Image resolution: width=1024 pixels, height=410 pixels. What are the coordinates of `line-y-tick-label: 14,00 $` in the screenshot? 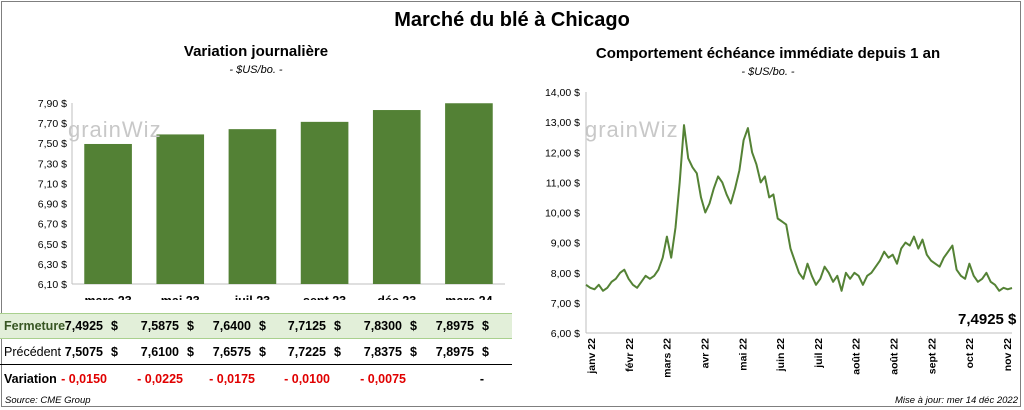 It's located at (562, 93).